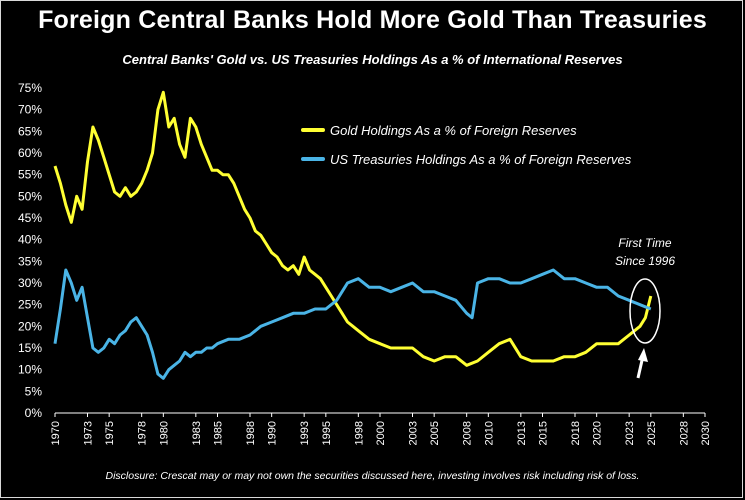  I want to click on annotation-line-1: First Time, so click(645, 243).